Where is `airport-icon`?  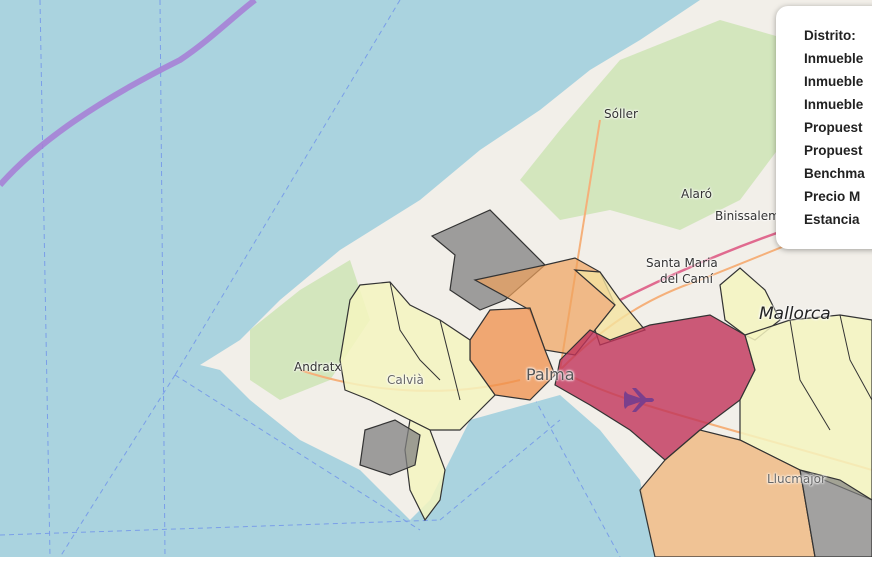
airport-icon is located at coordinates (639, 400).